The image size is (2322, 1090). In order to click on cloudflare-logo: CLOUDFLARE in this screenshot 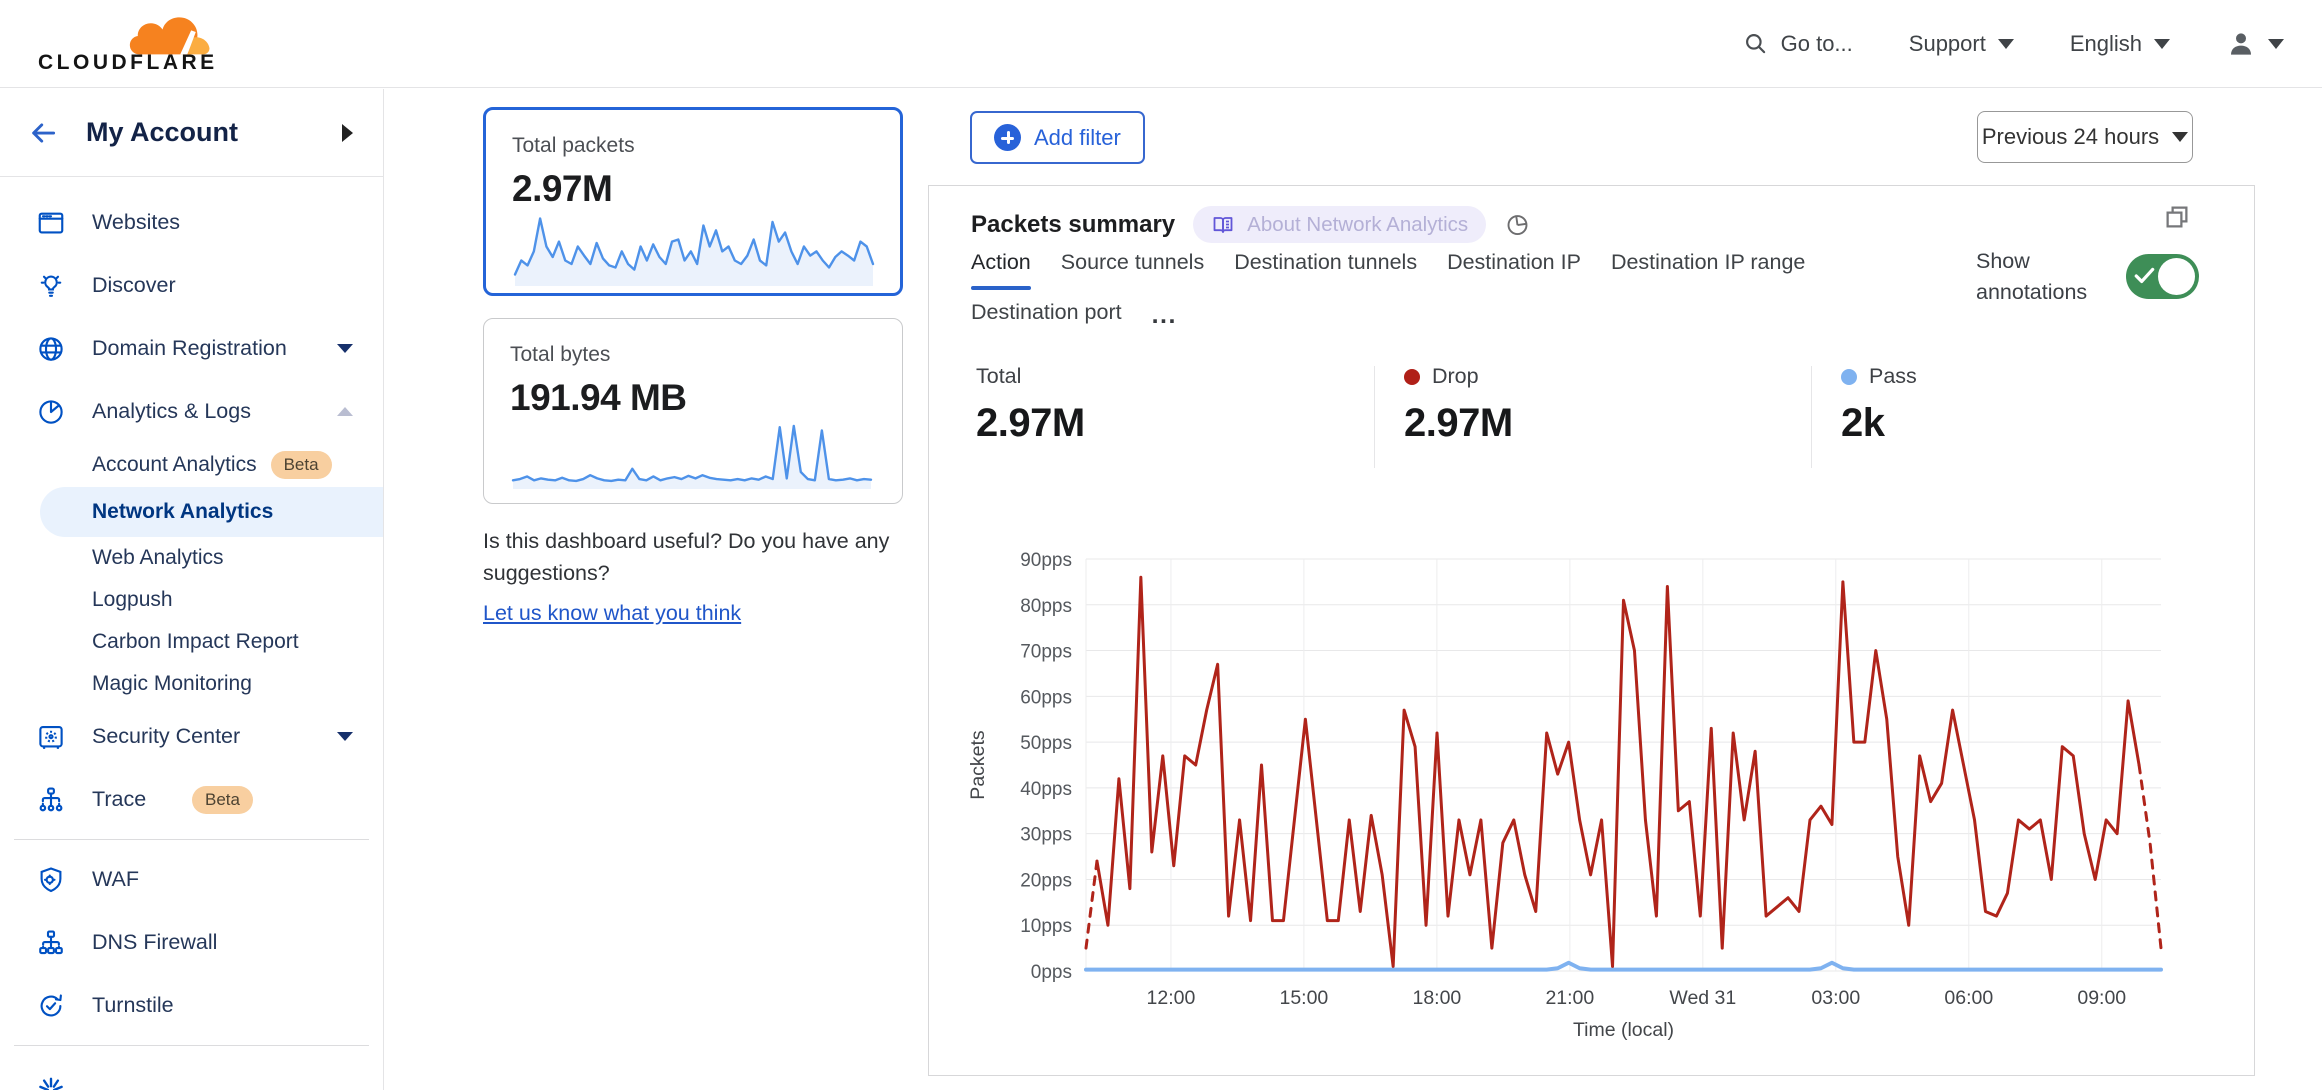, I will do `click(126, 44)`.